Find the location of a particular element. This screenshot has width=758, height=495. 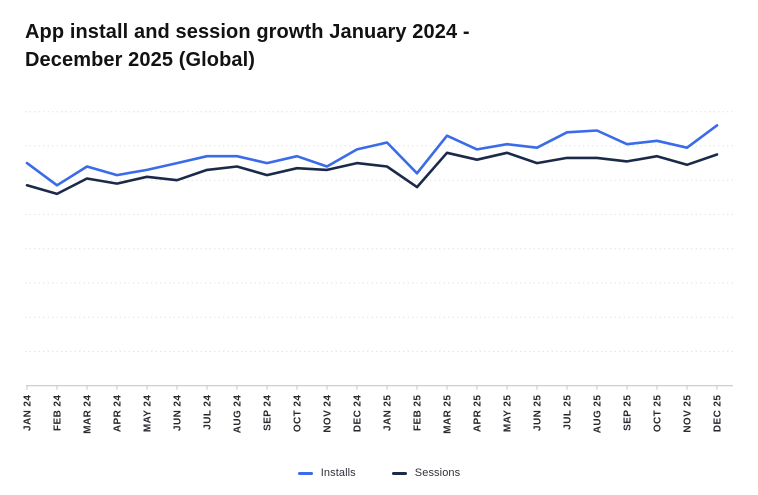

installs-line is located at coordinates (372, 155).